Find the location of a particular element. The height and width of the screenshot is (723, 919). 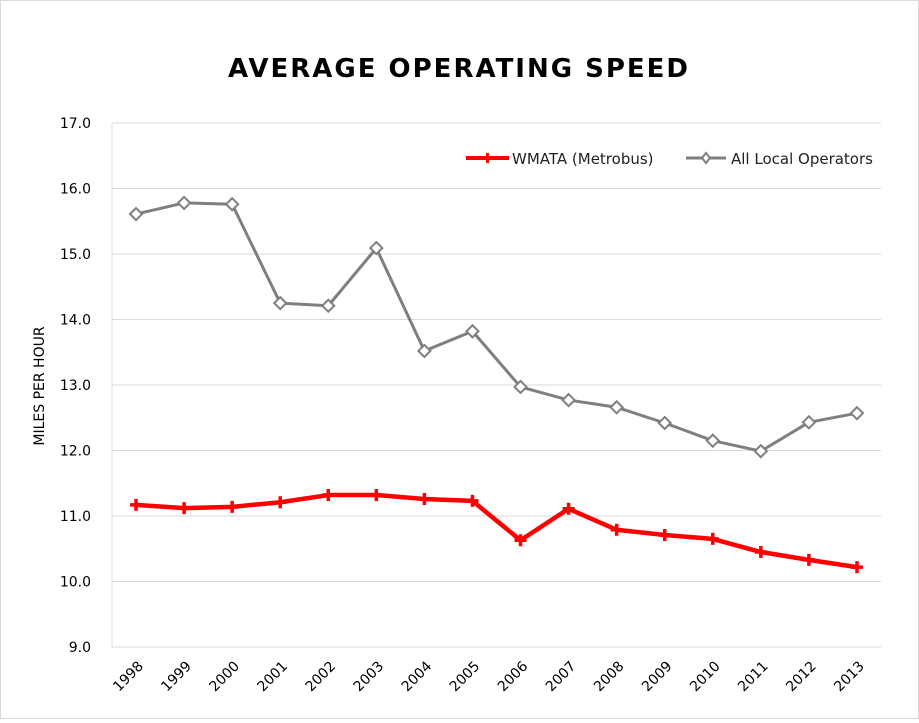

x-tick-label: 1999 is located at coordinates (176, 677).